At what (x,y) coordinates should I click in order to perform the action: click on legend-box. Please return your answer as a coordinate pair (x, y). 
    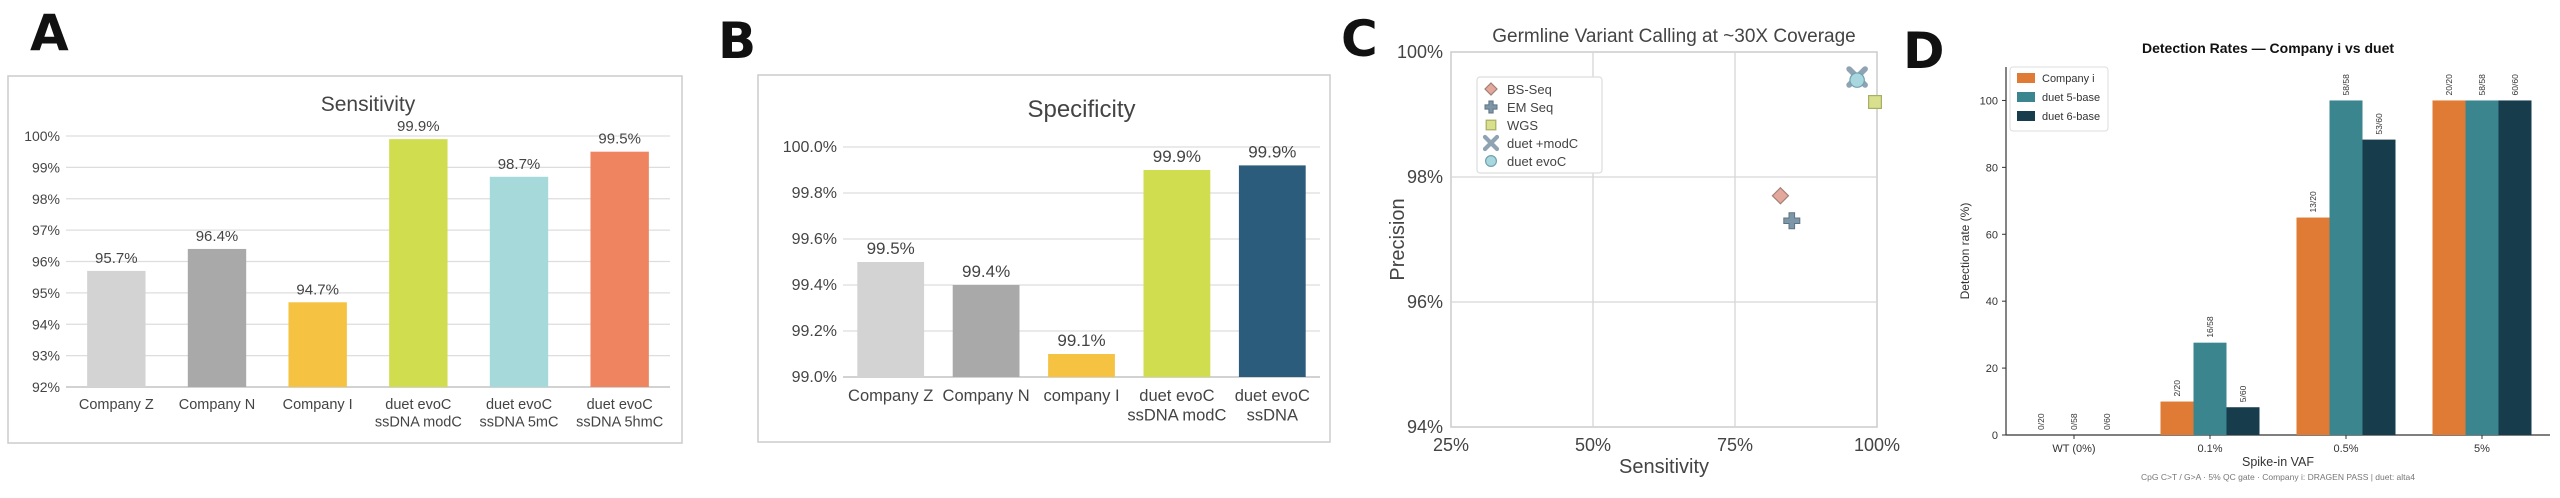
    Looking at the image, I should click on (1539, 125).